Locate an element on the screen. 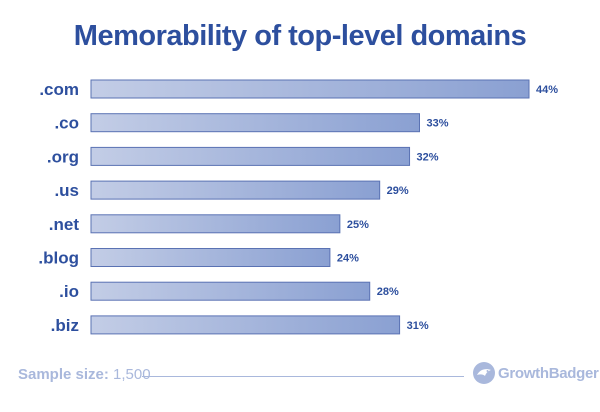 This screenshot has height=412, width=600. bar-co is located at coordinates (255, 123).